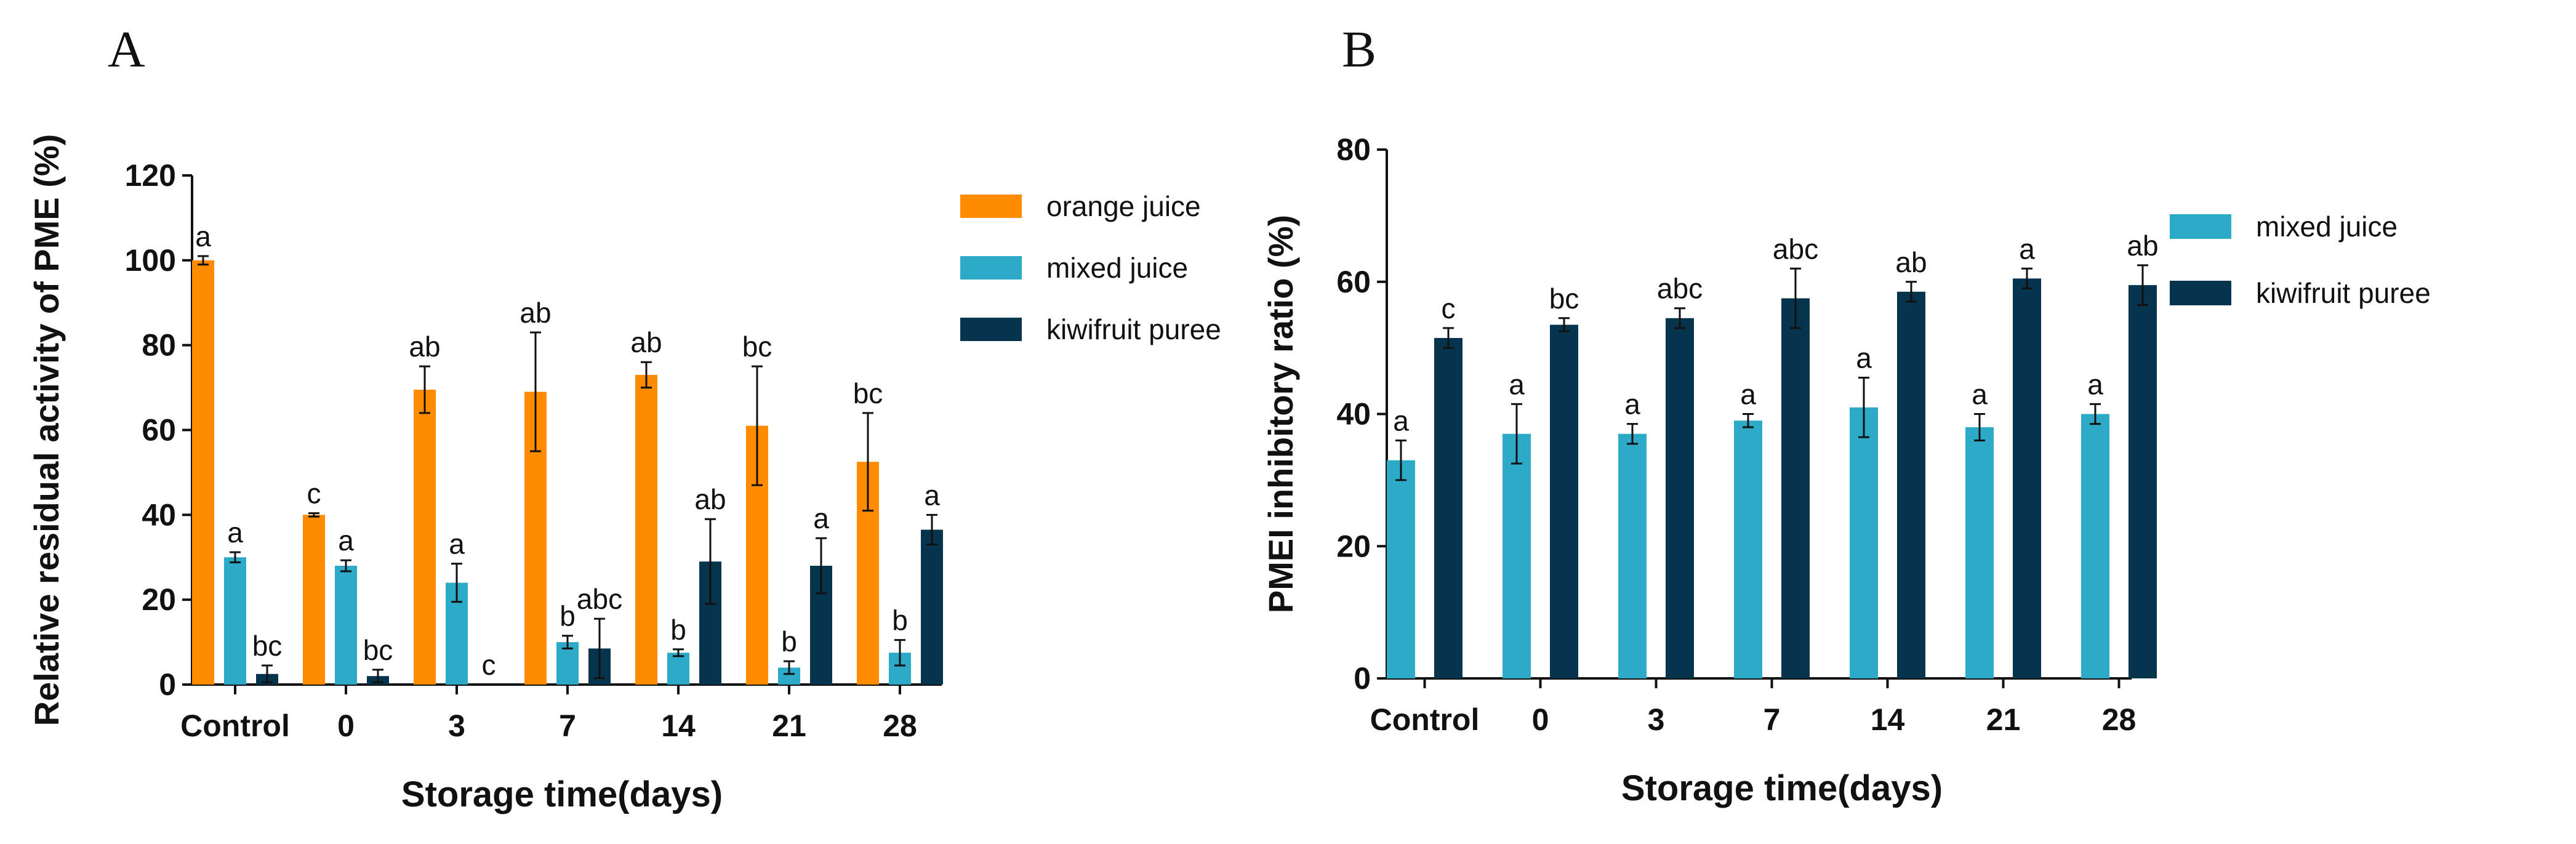 The height and width of the screenshot is (844, 2576). Describe the element at coordinates (1782, 788) in the screenshot. I see `x-axis-title: Storage time(days)` at that location.